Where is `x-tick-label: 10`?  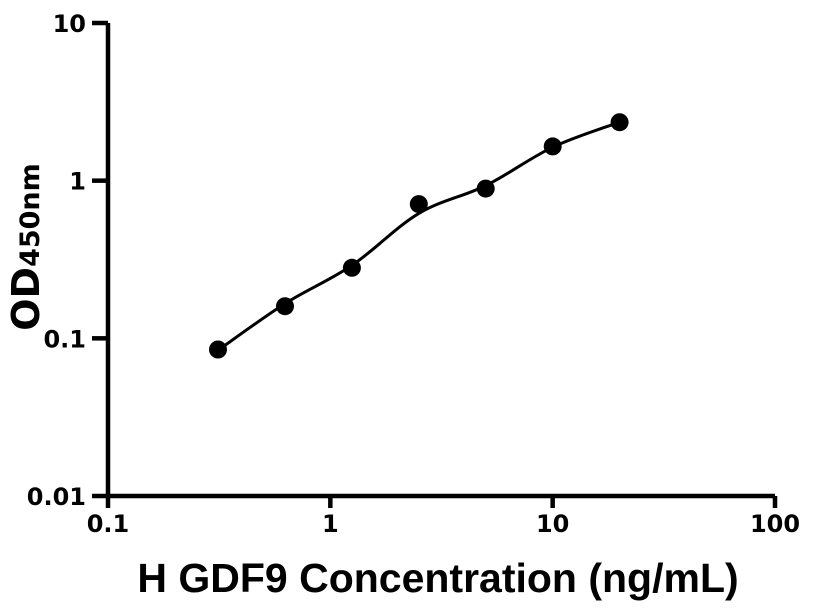 x-tick-label: 10 is located at coordinates (552, 524).